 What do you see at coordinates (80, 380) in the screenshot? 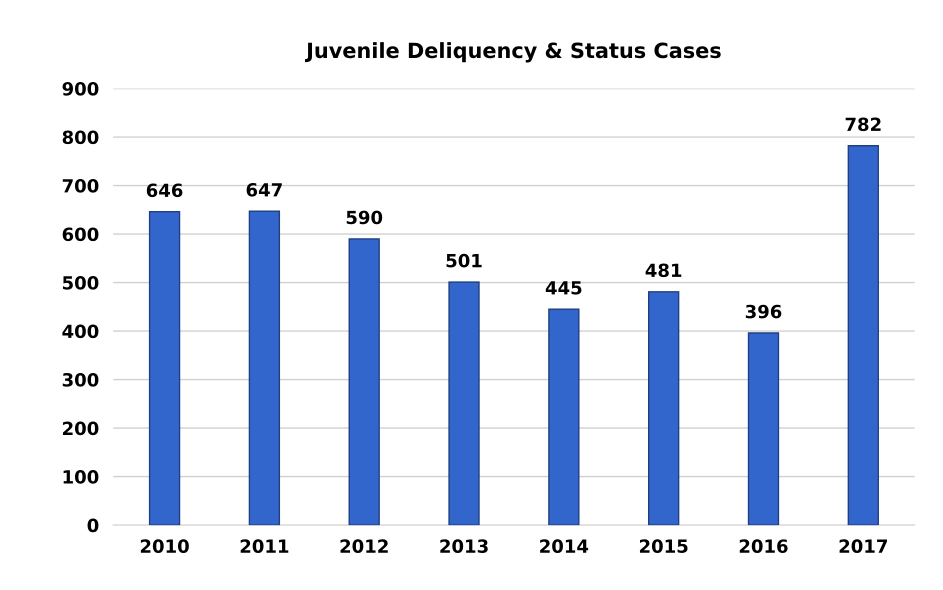
I see `y-tick-label: 300` at bounding box center [80, 380].